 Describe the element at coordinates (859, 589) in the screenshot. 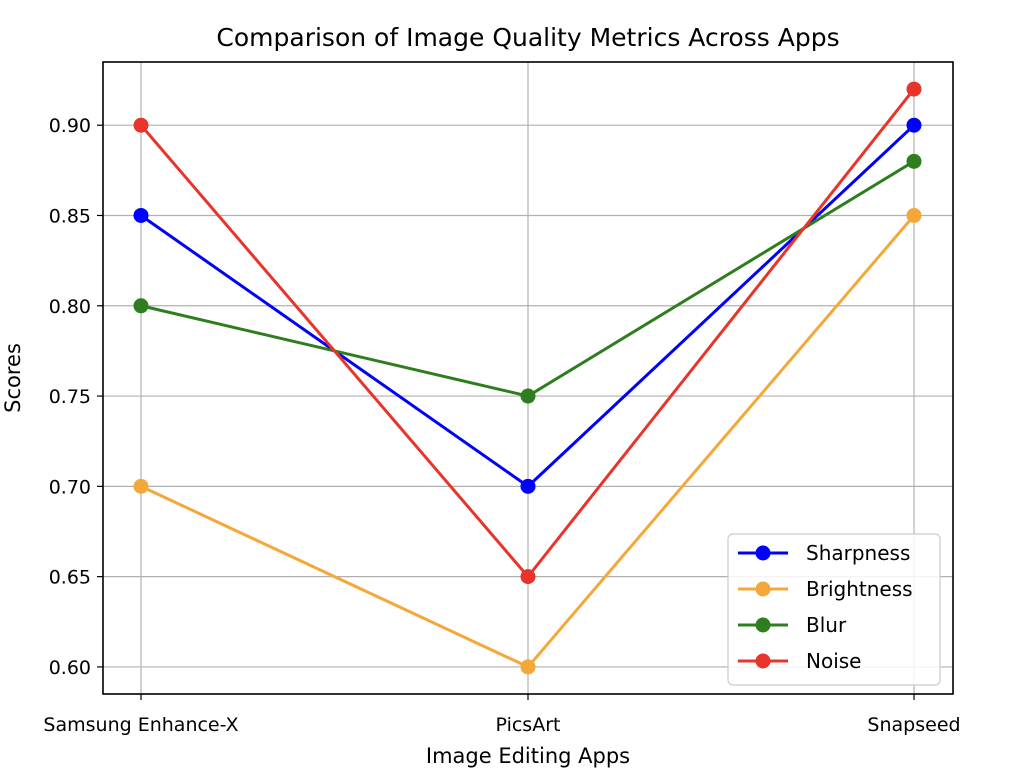

I see `legend-entry-brightness: Brightness` at that location.